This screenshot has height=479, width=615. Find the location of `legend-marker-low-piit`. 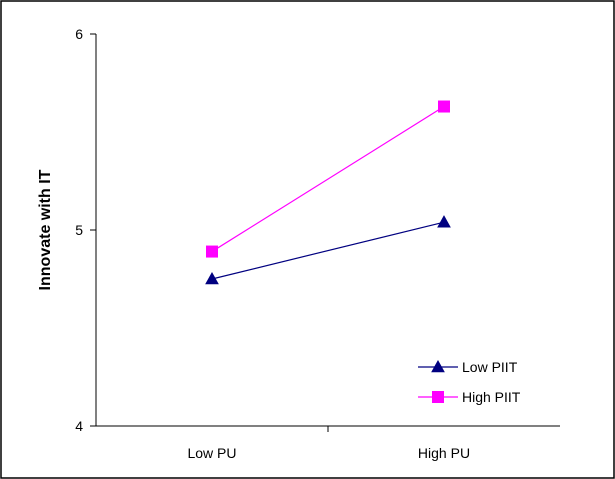

legend-marker-low-piit is located at coordinates (438, 366).